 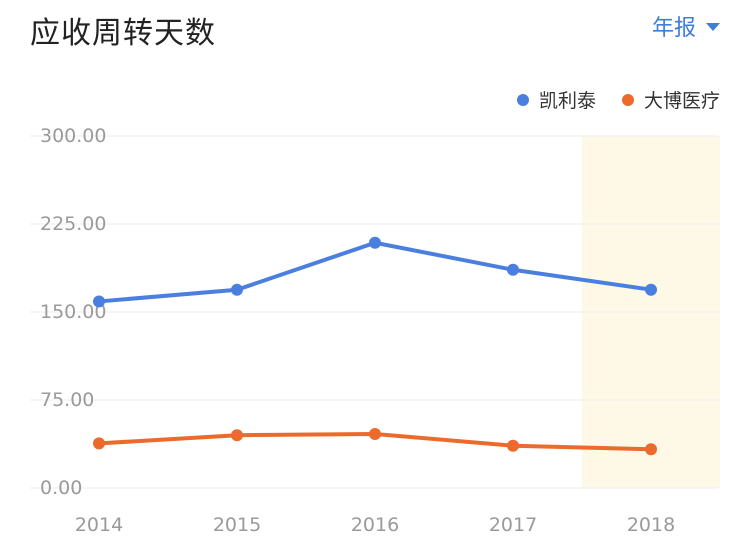 I want to click on y-tick-label: 225.00, so click(x=73, y=224).